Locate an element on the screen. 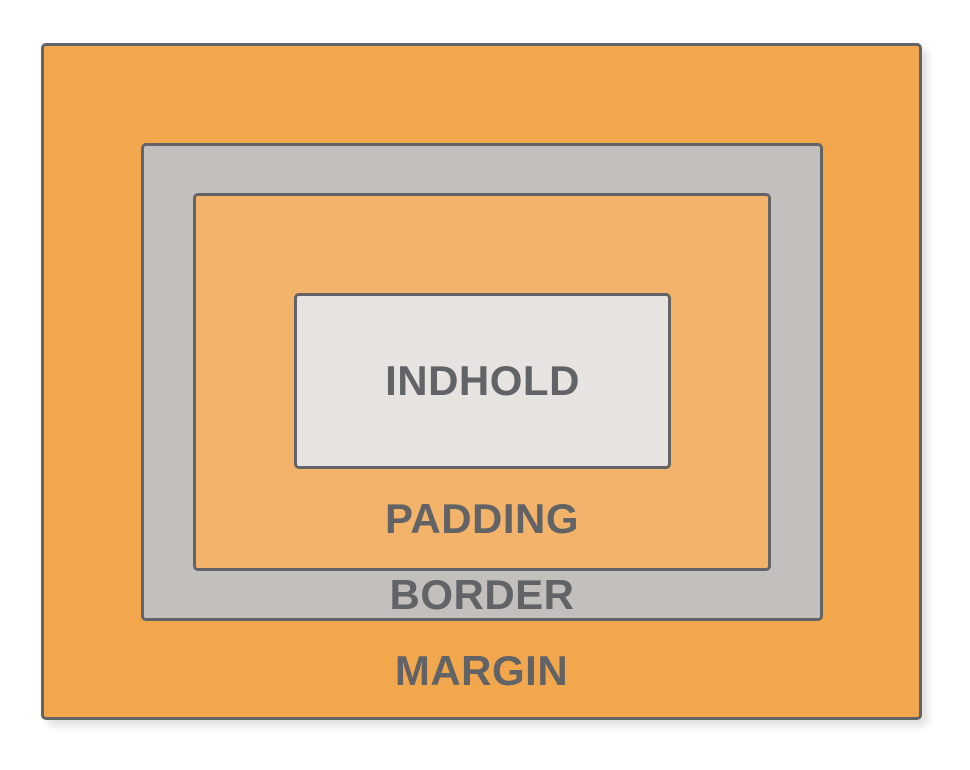  padding-label: PADDING is located at coordinates (482, 518).